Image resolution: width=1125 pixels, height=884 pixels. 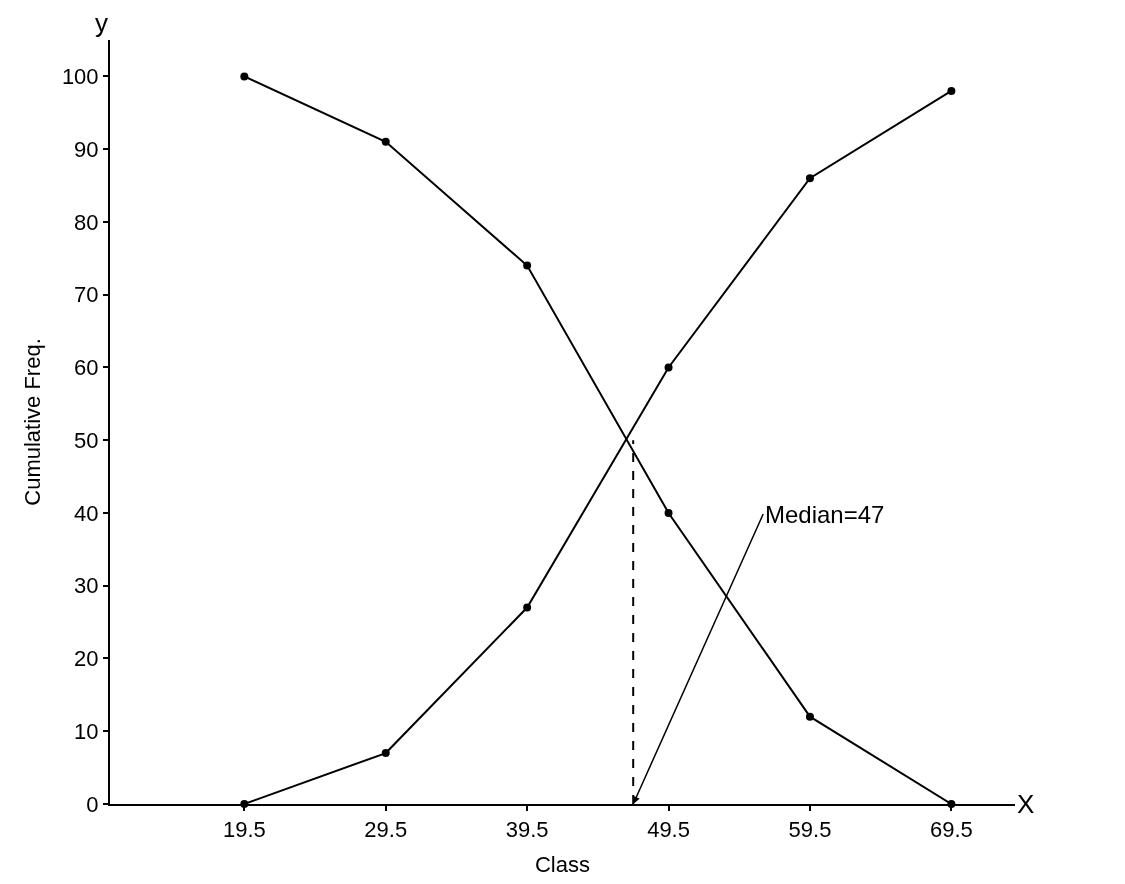 I want to click on x-tick-label: 59.5, so click(x=810, y=830).